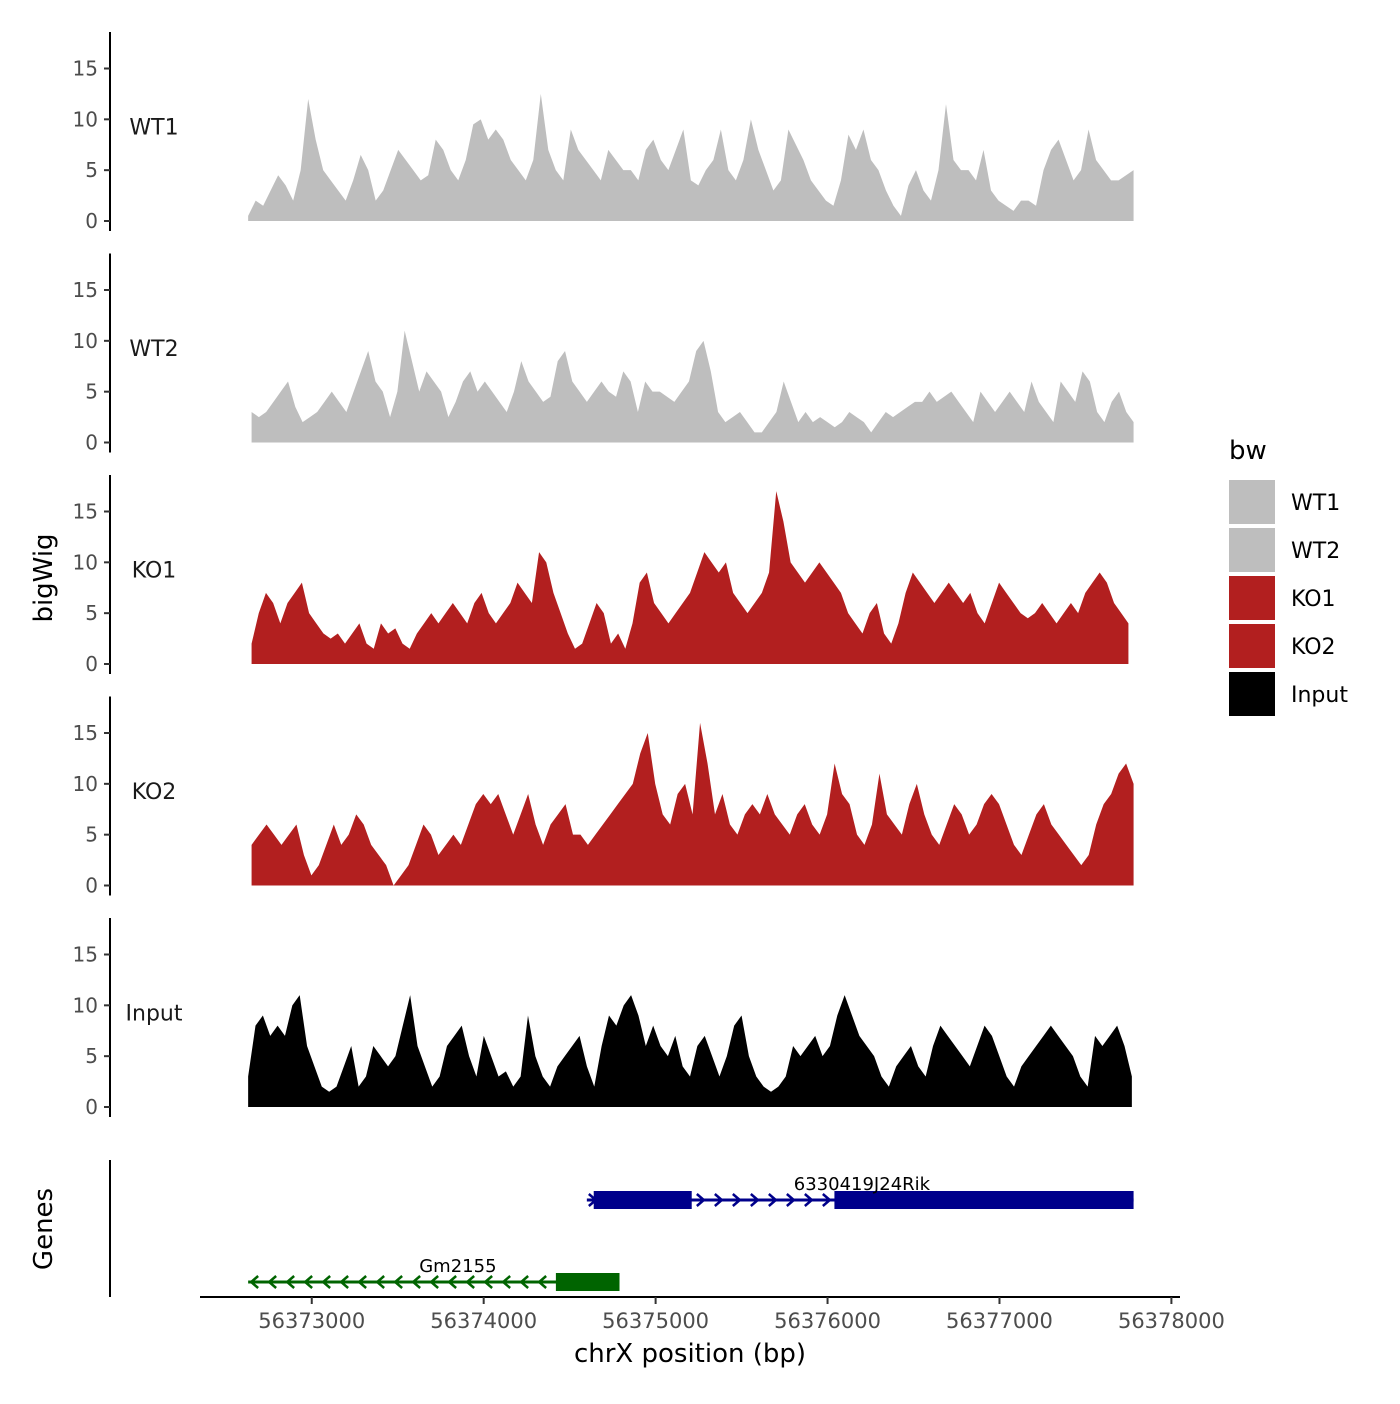 The height and width of the screenshot is (1404, 1400). Describe the element at coordinates (691, 157) in the screenshot. I see `area-WT1` at that location.